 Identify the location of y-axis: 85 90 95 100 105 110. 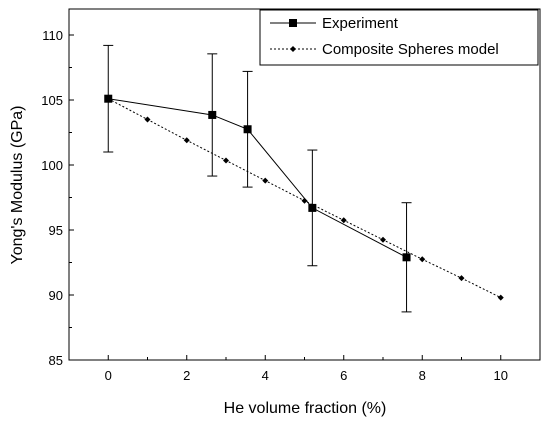
(57, 198).